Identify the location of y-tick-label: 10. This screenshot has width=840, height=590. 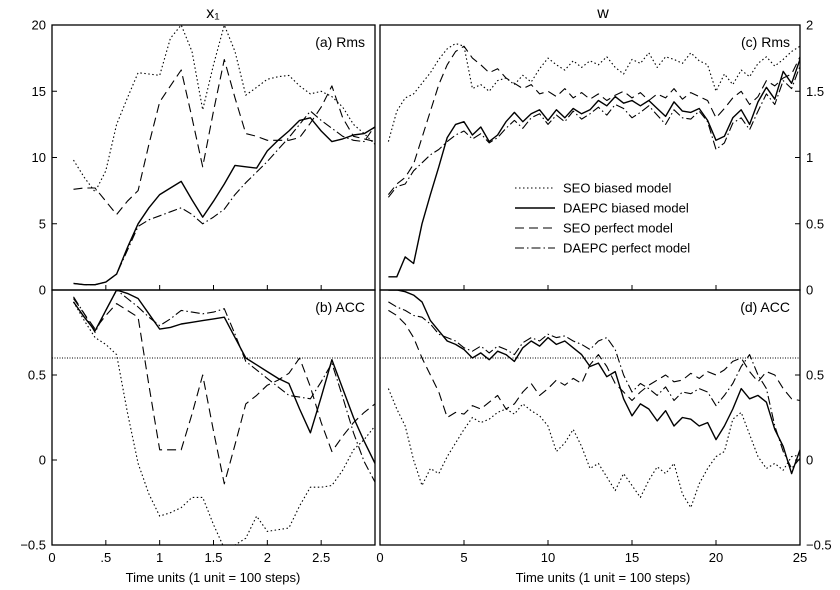
(39, 157).